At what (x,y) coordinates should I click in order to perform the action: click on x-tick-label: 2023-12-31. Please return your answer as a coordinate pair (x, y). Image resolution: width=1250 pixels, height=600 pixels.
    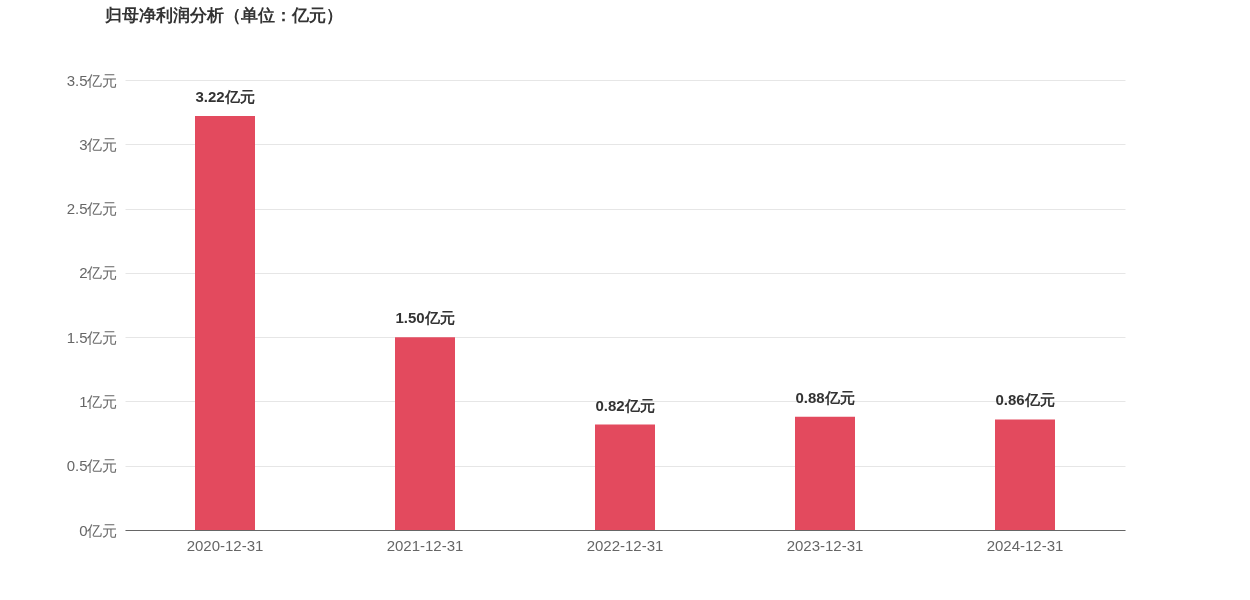
    Looking at the image, I should click on (825, 545).